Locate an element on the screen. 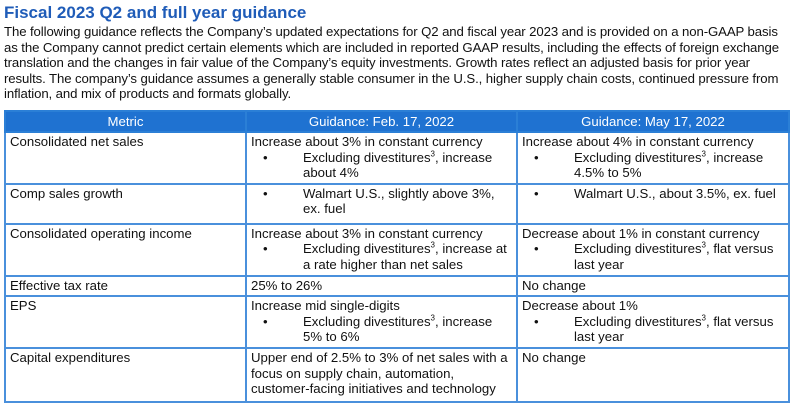 The width and height of the screenshot is (791, 403). table-row: Effective tax rate 25% to 26% No change is located at coordinates (397, 286).